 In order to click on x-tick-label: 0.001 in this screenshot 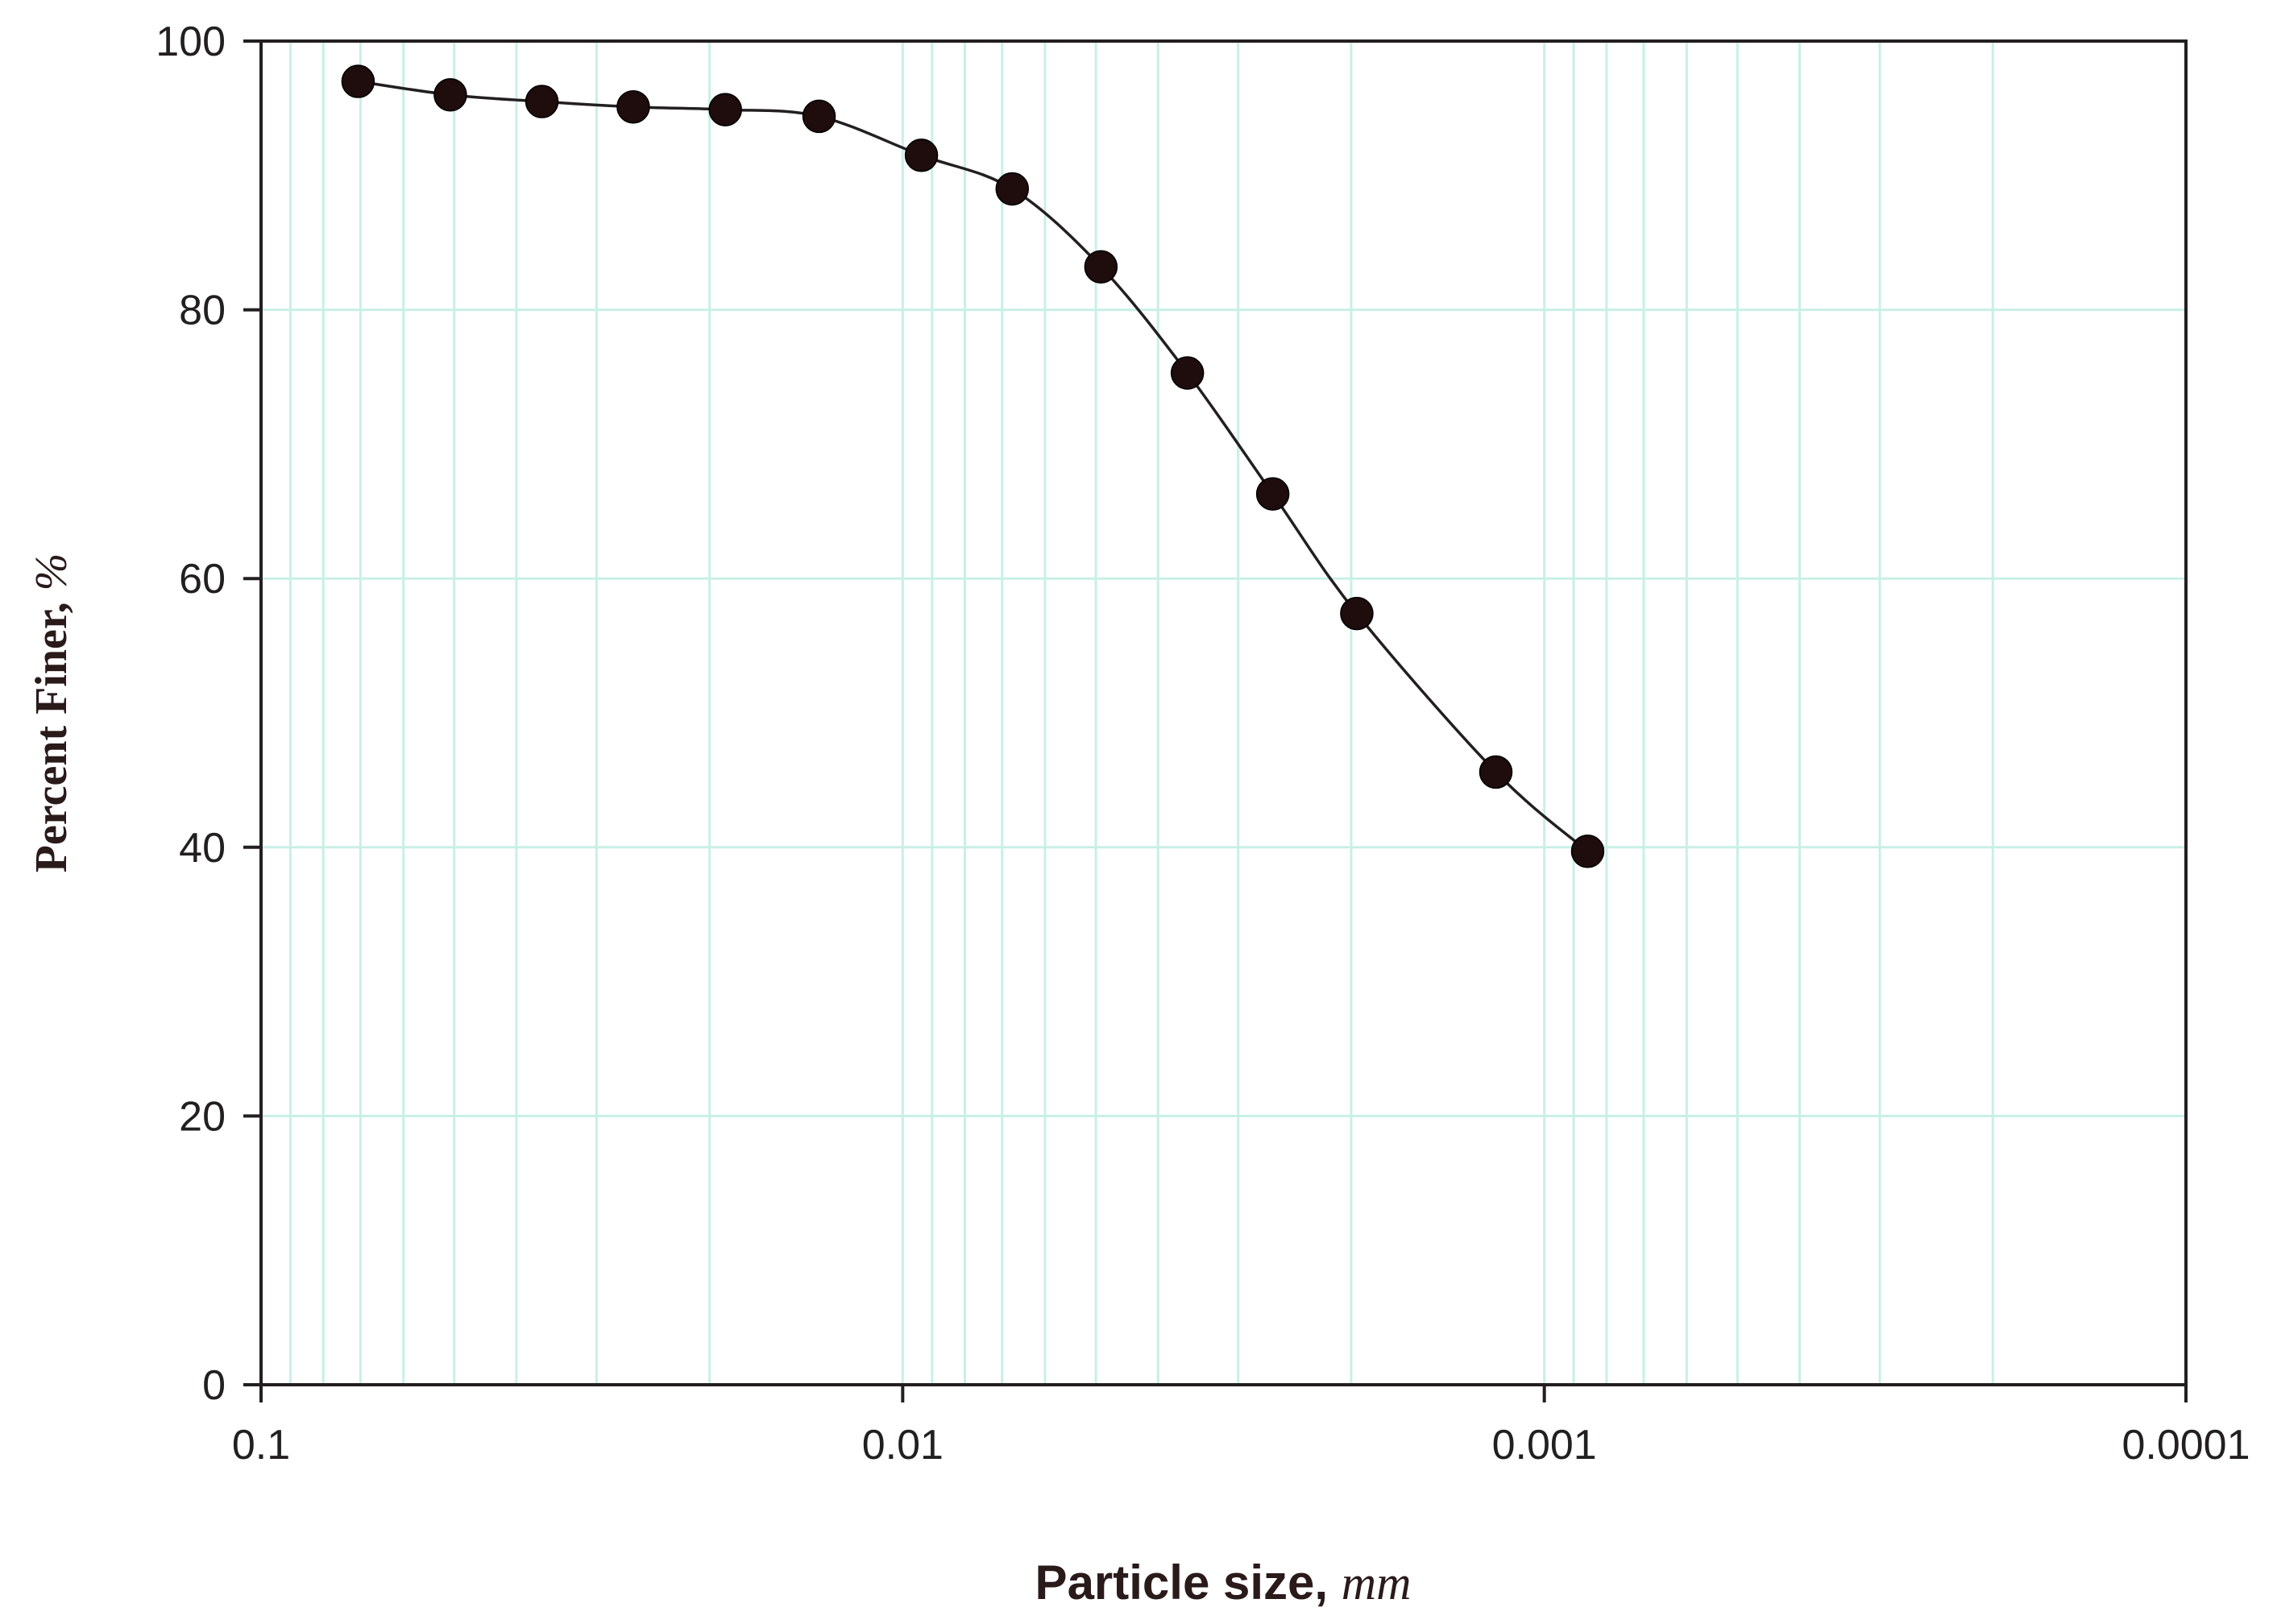, I will do `click(1544, 1446)`.